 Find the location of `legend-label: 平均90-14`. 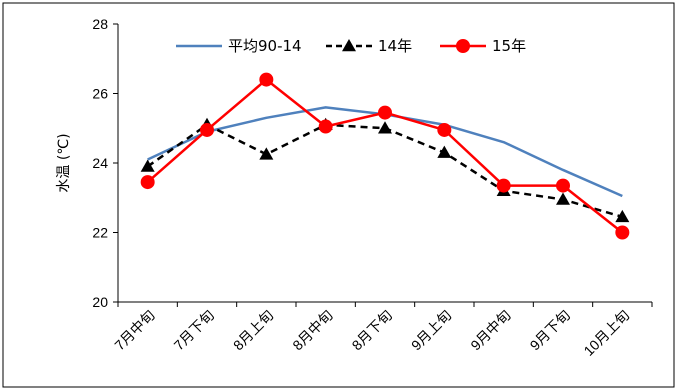

legend-label: 平均90-14 is located at coordinates (265, 46).